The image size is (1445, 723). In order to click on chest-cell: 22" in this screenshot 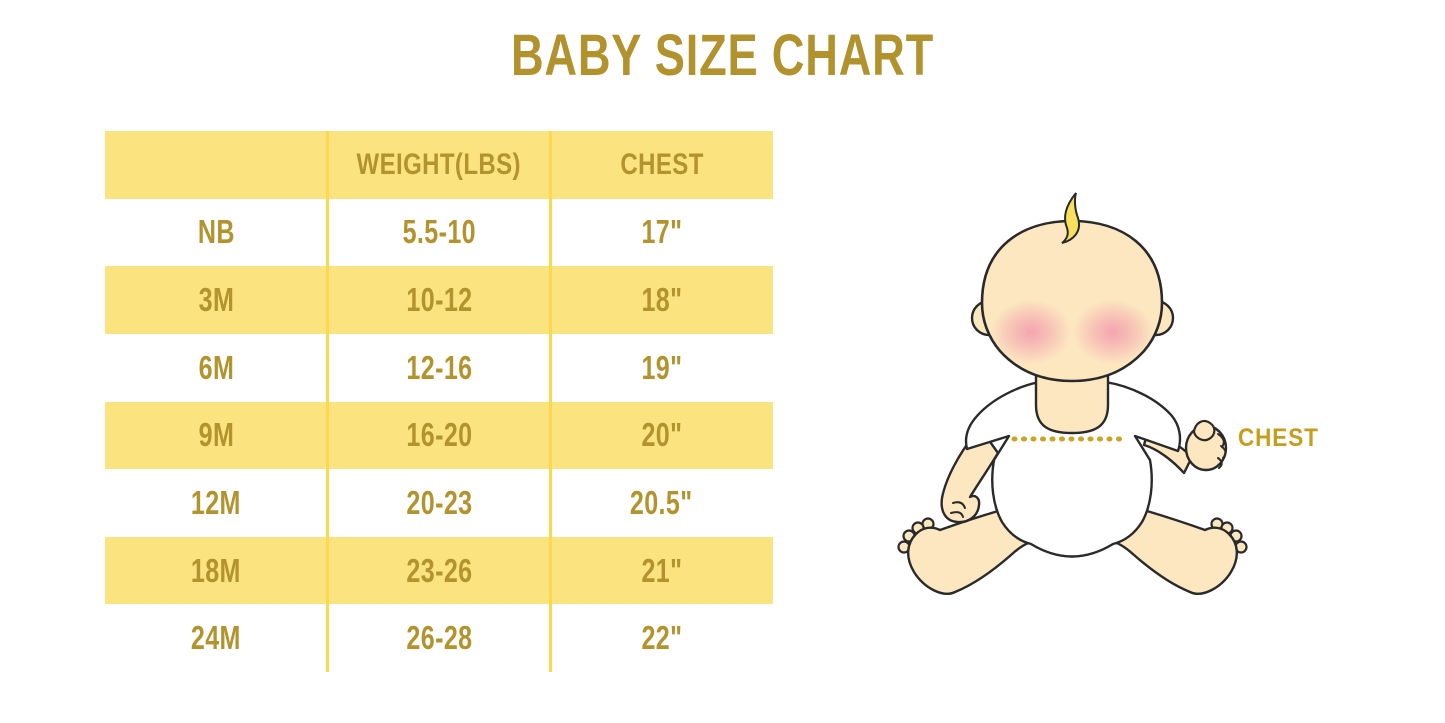, I will do `click(662, 638)`.